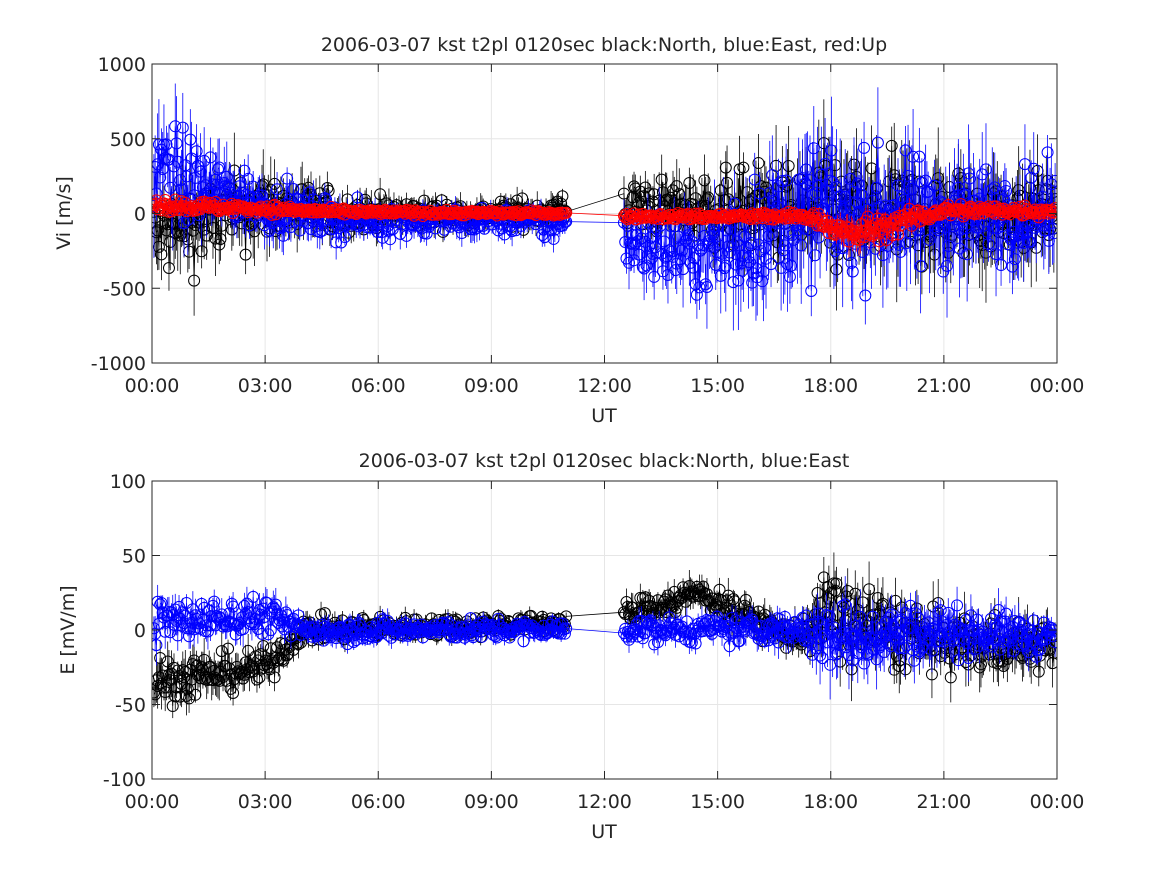  I want to click on velocity-y-tick-label: -500, so click(124, 289).